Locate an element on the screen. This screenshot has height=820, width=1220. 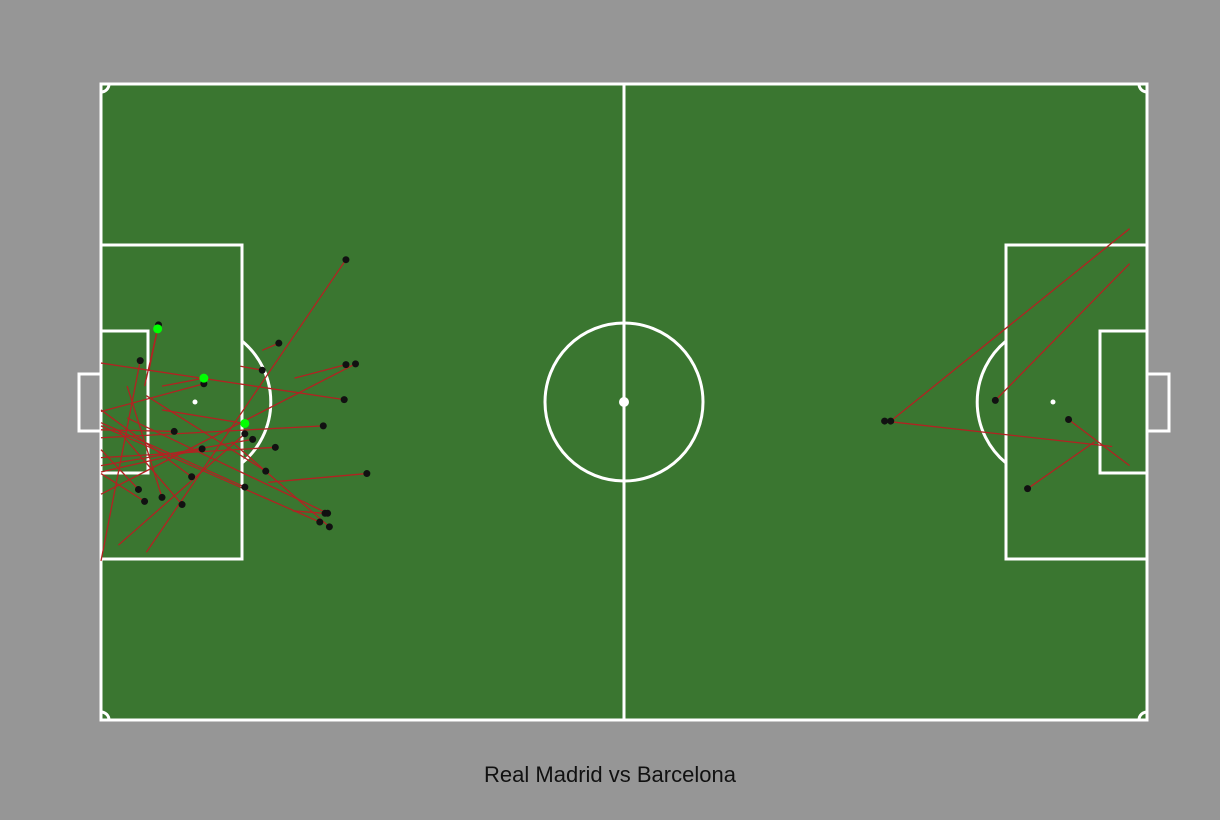
right-penalty-spot is located at coordinates (1053, 402).